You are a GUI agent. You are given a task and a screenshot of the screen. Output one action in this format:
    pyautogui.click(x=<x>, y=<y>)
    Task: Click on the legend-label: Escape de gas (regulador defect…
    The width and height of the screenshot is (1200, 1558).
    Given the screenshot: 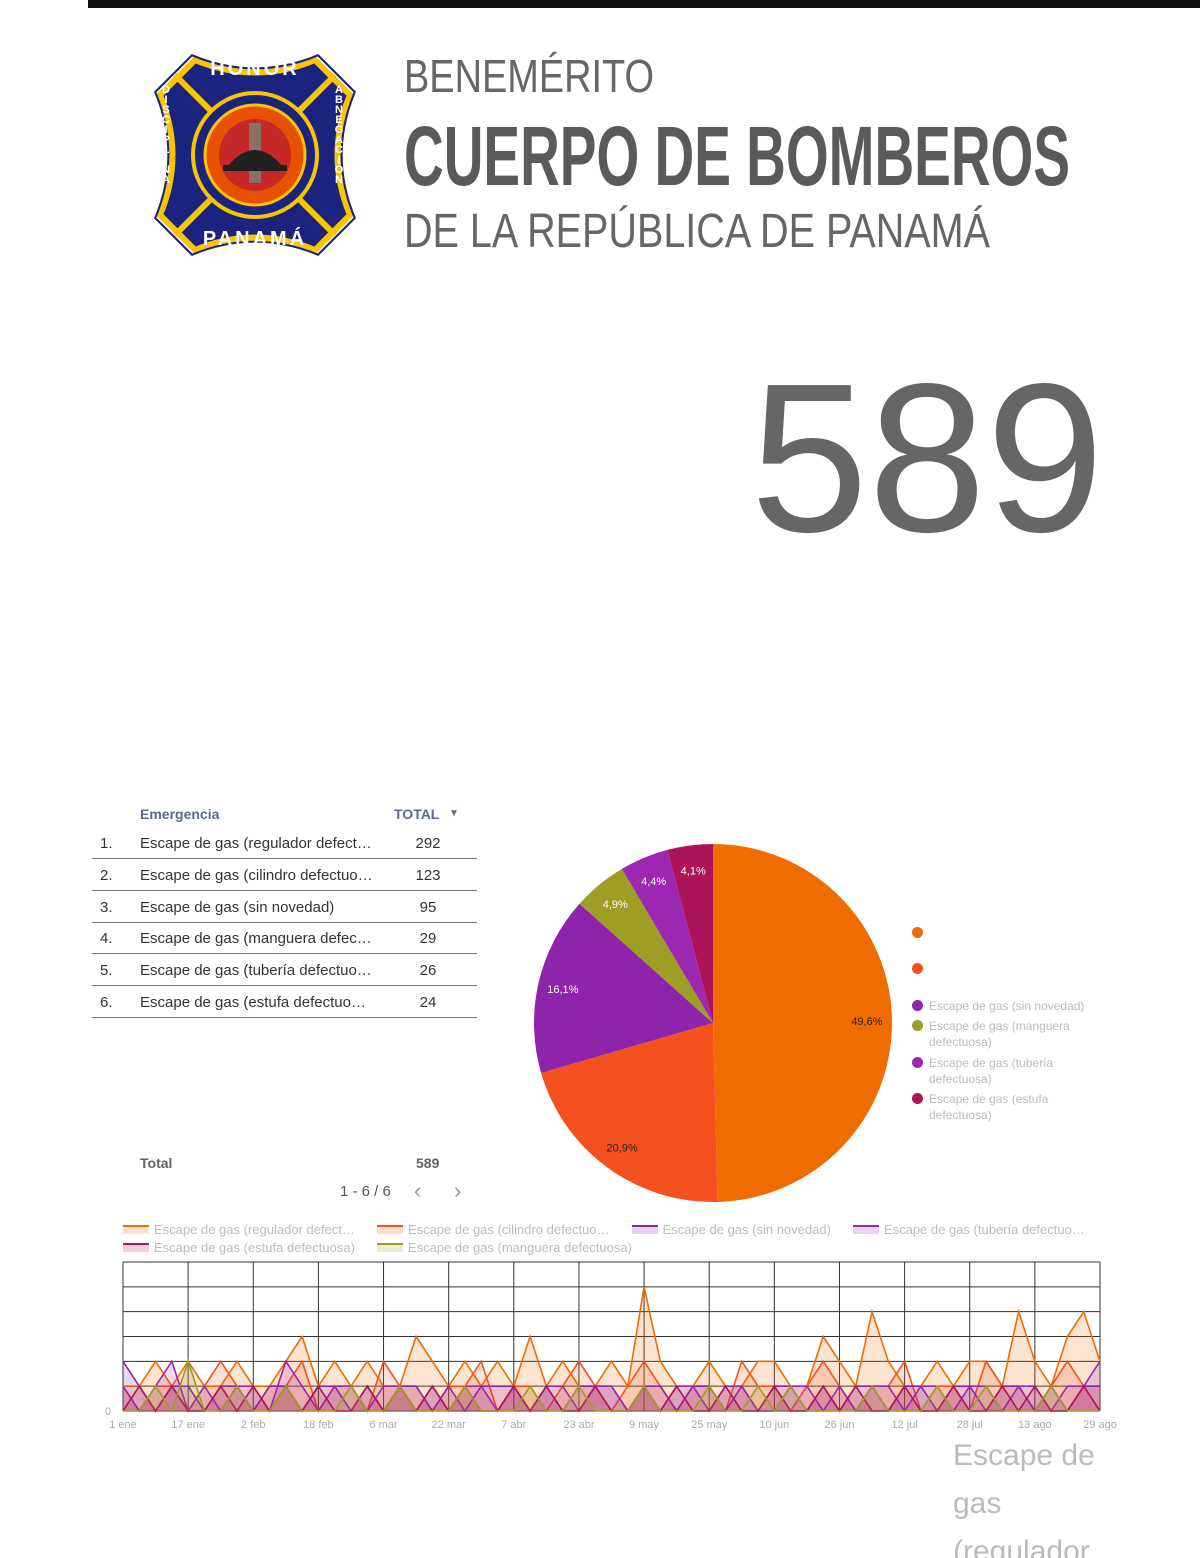 What is the action you would take?
    pyautogui.click(x=254, y=1229)
    